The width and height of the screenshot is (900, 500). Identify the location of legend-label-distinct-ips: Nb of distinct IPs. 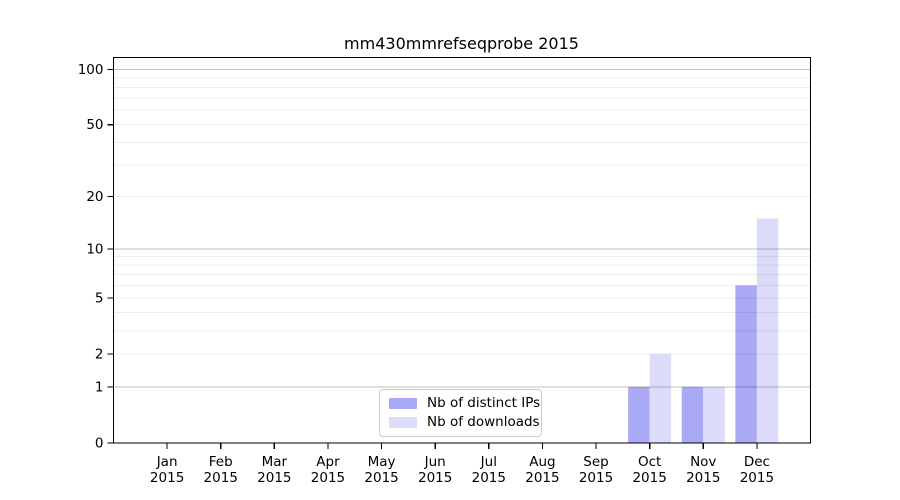
(484, 403).